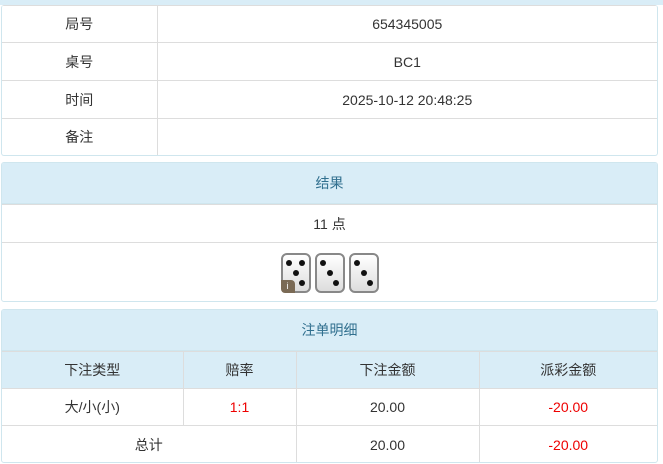 Image resolution: width=663 pixels, height=464 pixels. I want to click on table-label: 桌号, so click(80, 61).